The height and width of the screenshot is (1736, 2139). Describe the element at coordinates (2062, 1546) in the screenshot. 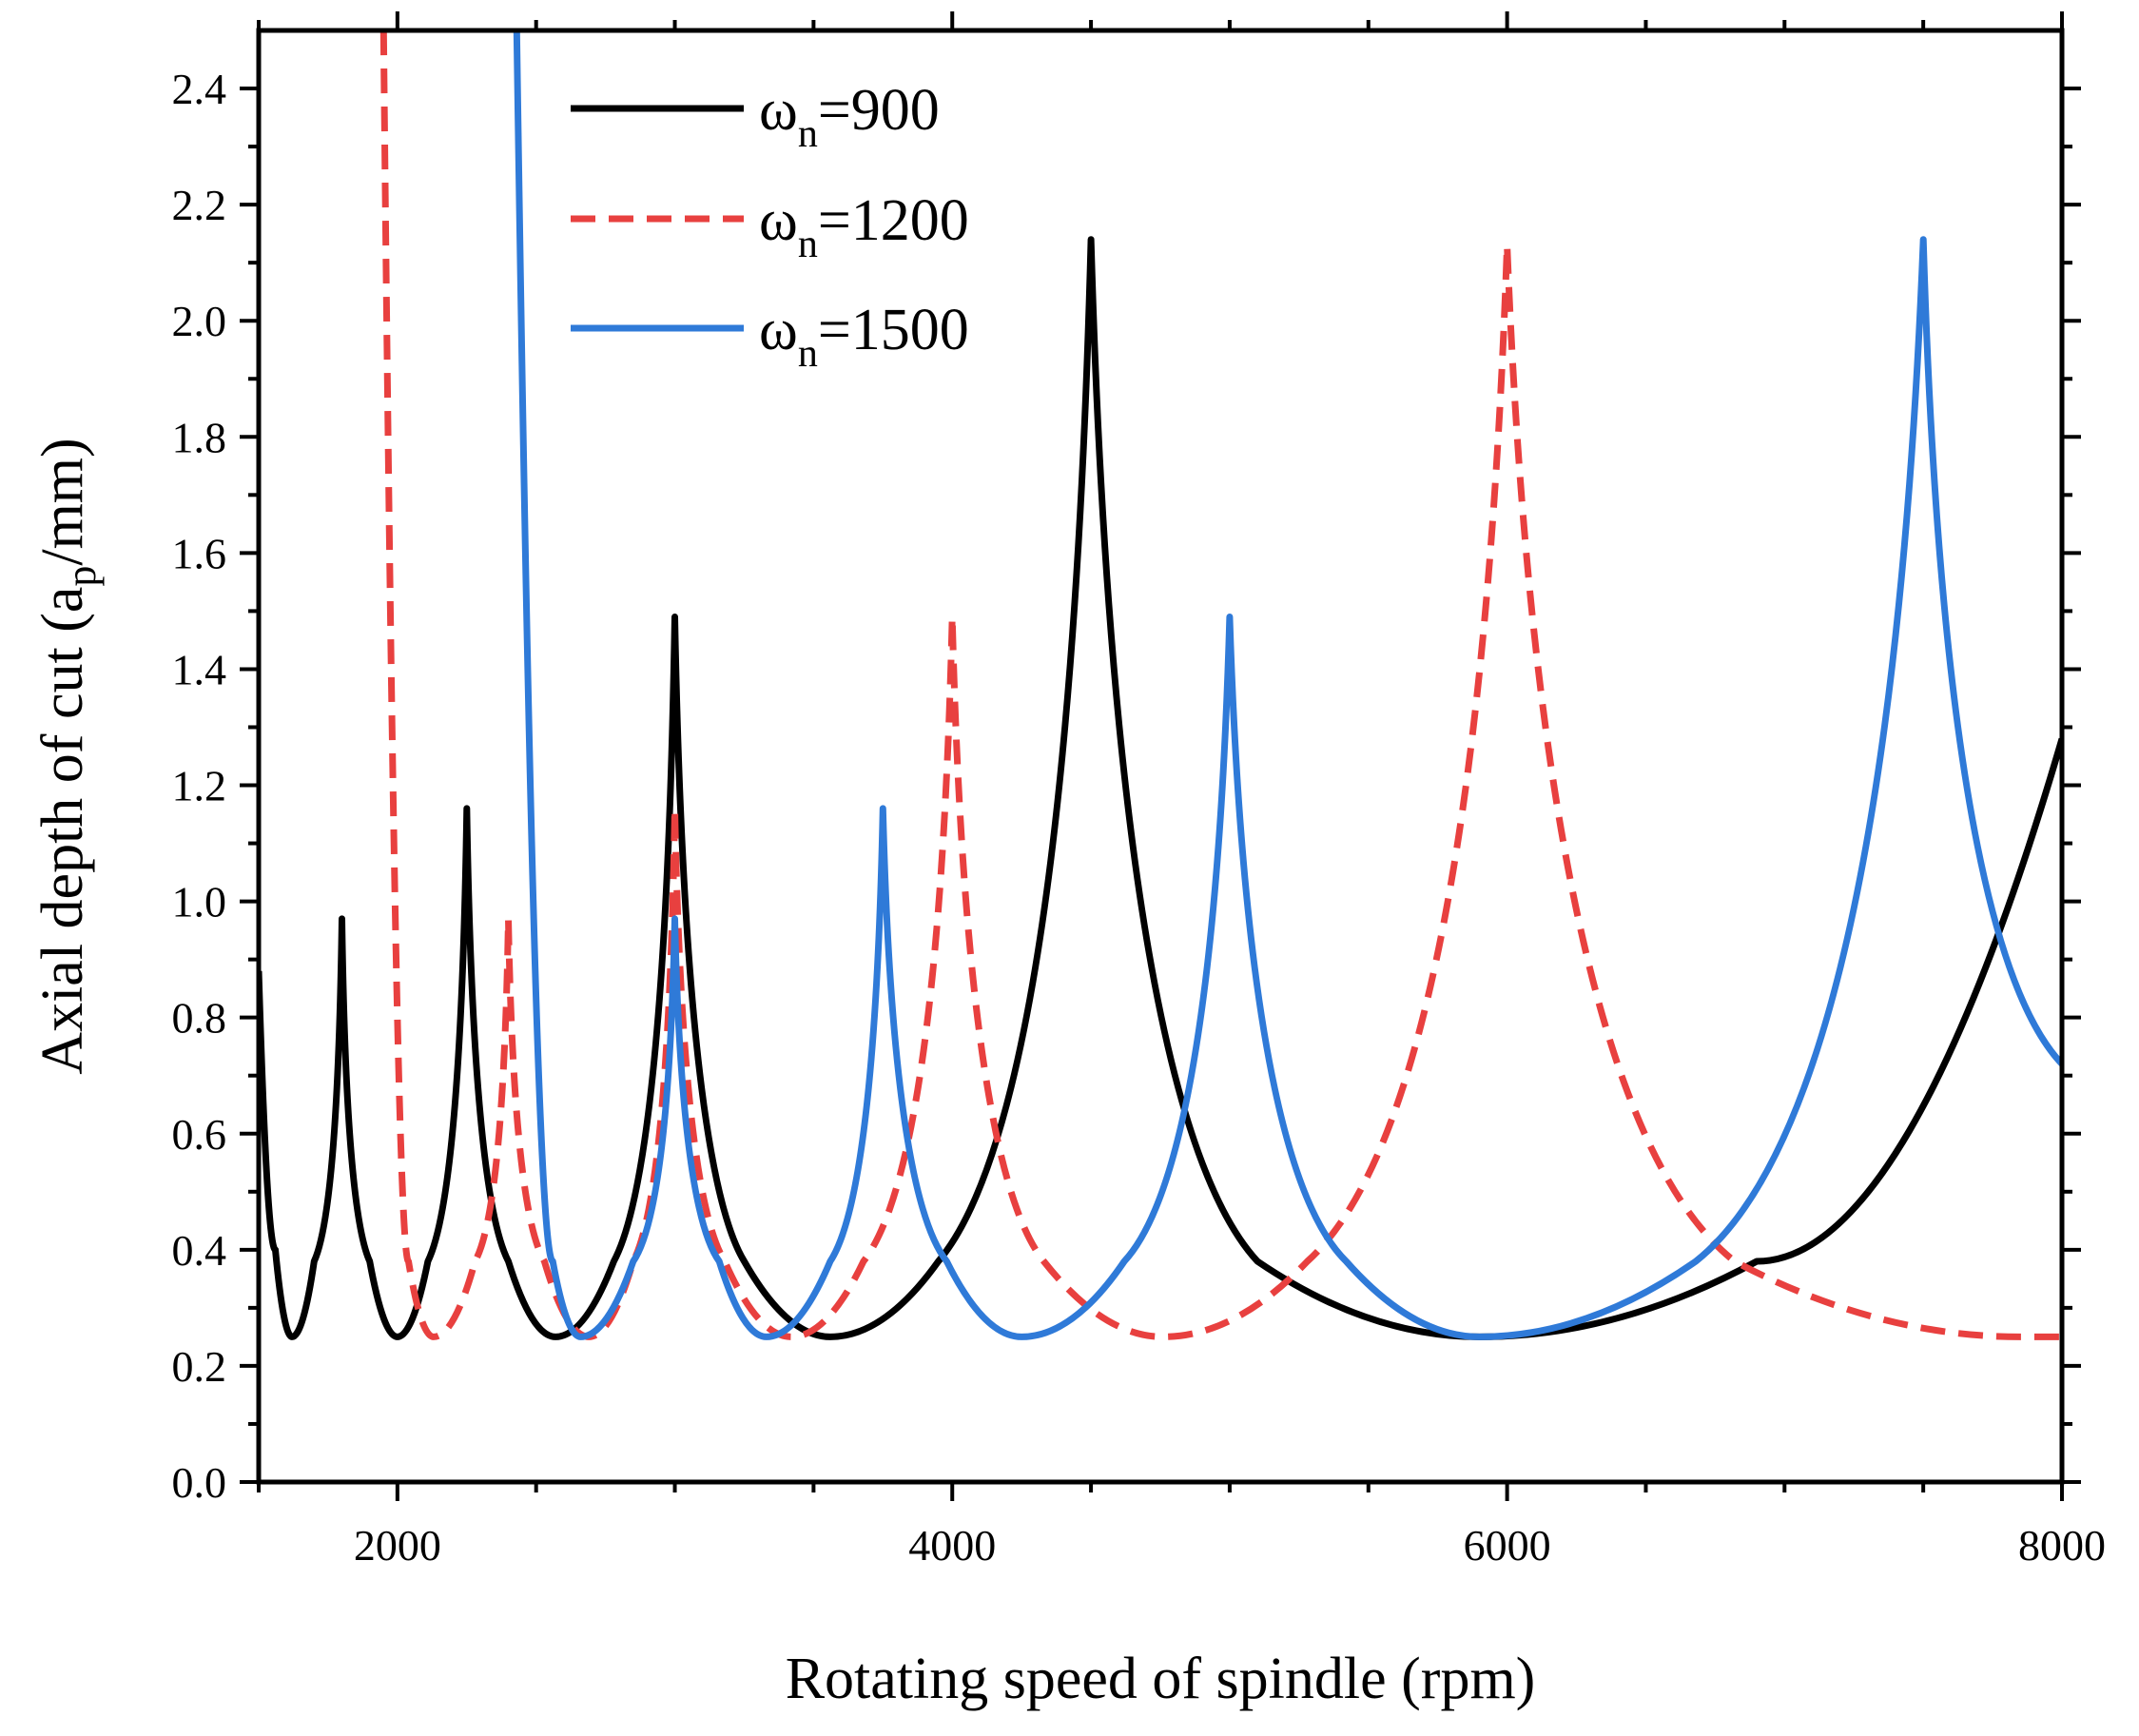

I see `x-tick-label: 8000` at that location.